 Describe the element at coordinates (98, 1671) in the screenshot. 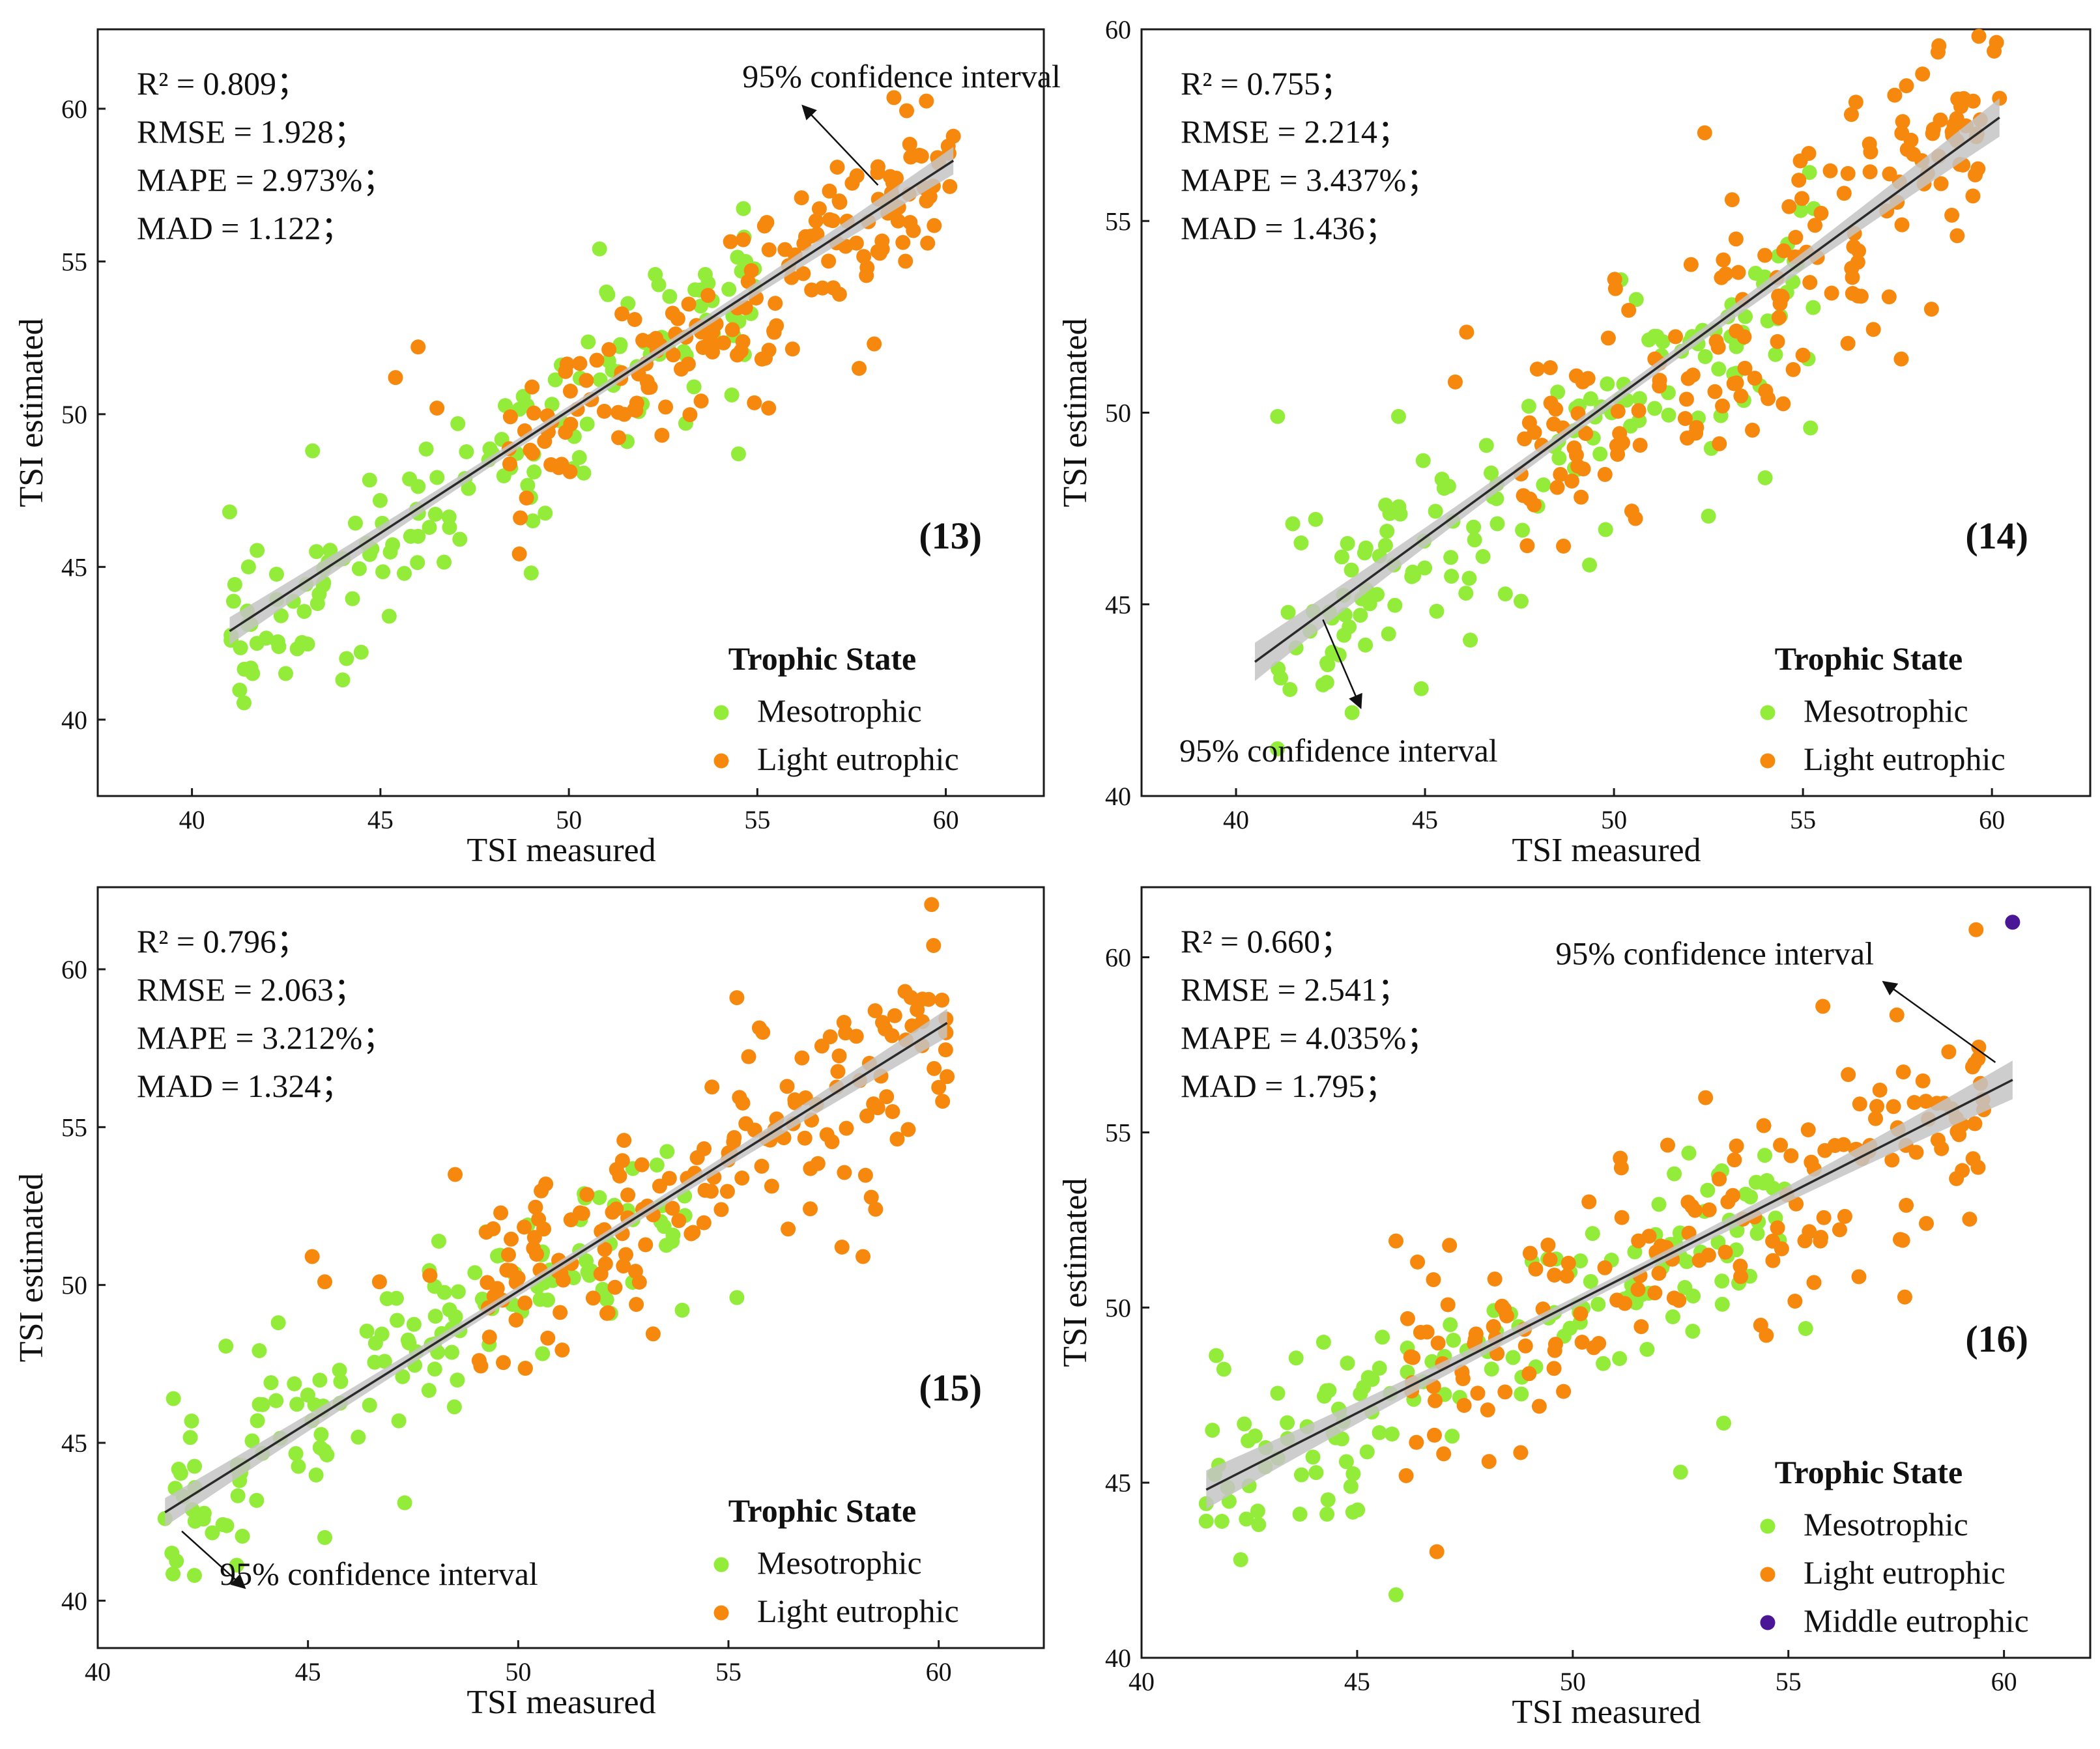

I see `x-tick-label: 40` at that location.